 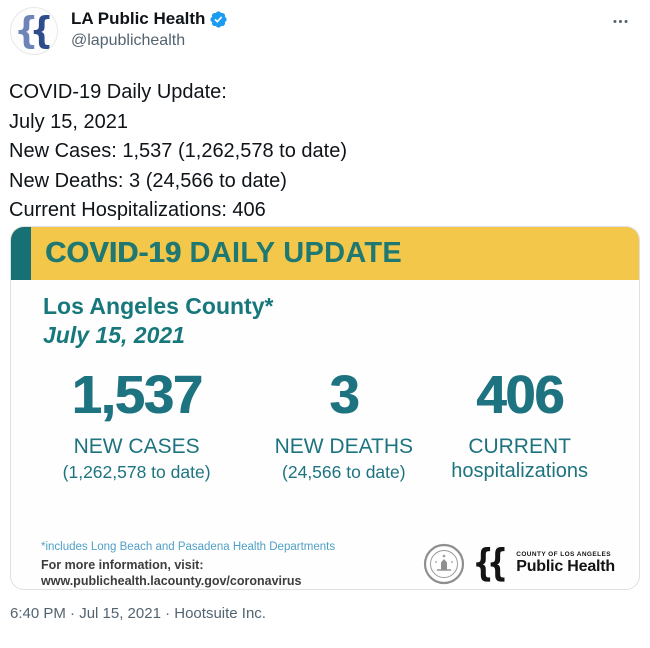 I want to click on la-public-health-logo-icon: {{, so click(x=34, y=31).